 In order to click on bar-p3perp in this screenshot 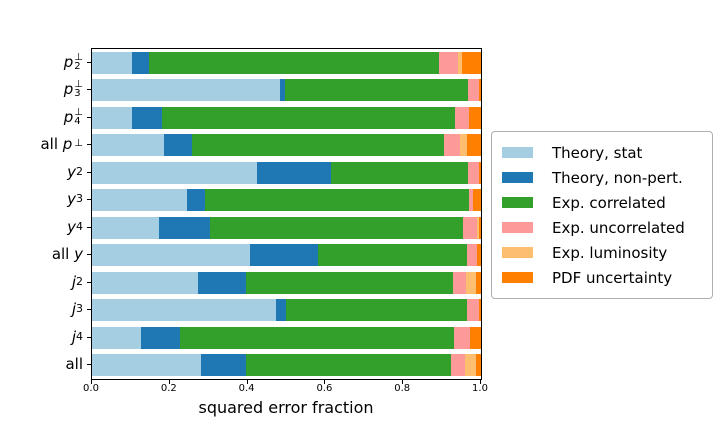, I will do `click(286, 90)`.